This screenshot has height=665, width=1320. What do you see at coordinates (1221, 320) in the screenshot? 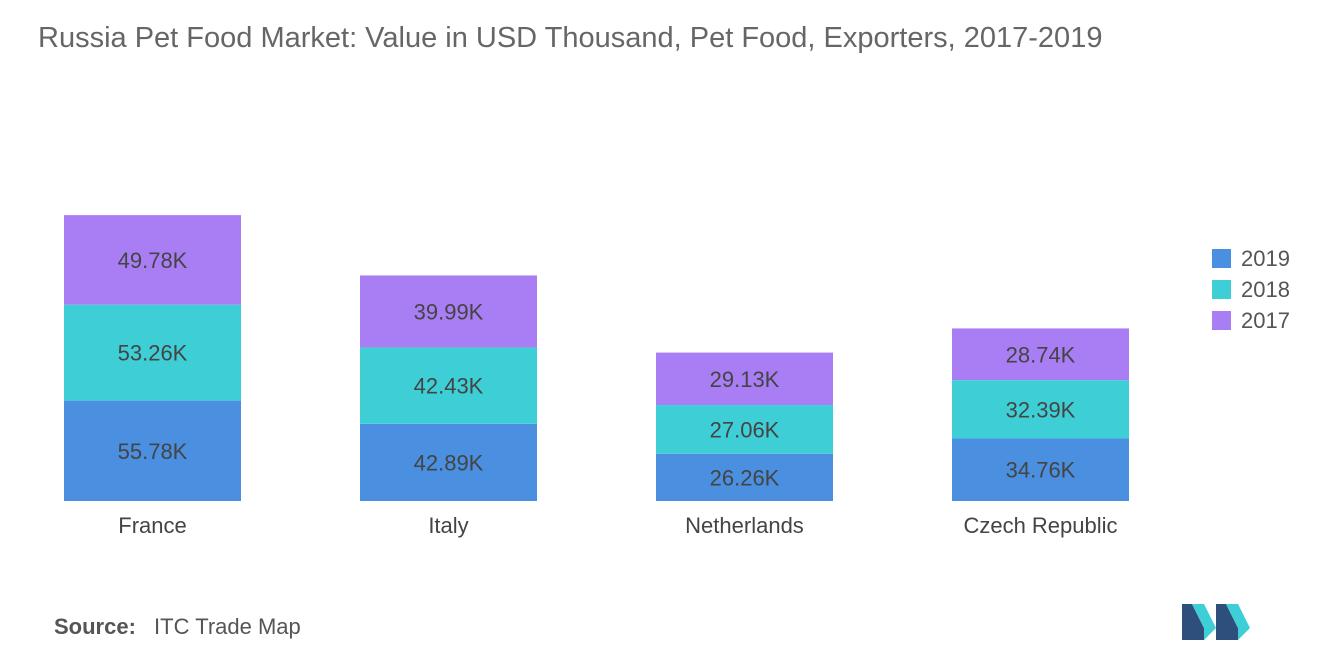
I see `legend-swatch-2017` at bounding box center [1221, 320].